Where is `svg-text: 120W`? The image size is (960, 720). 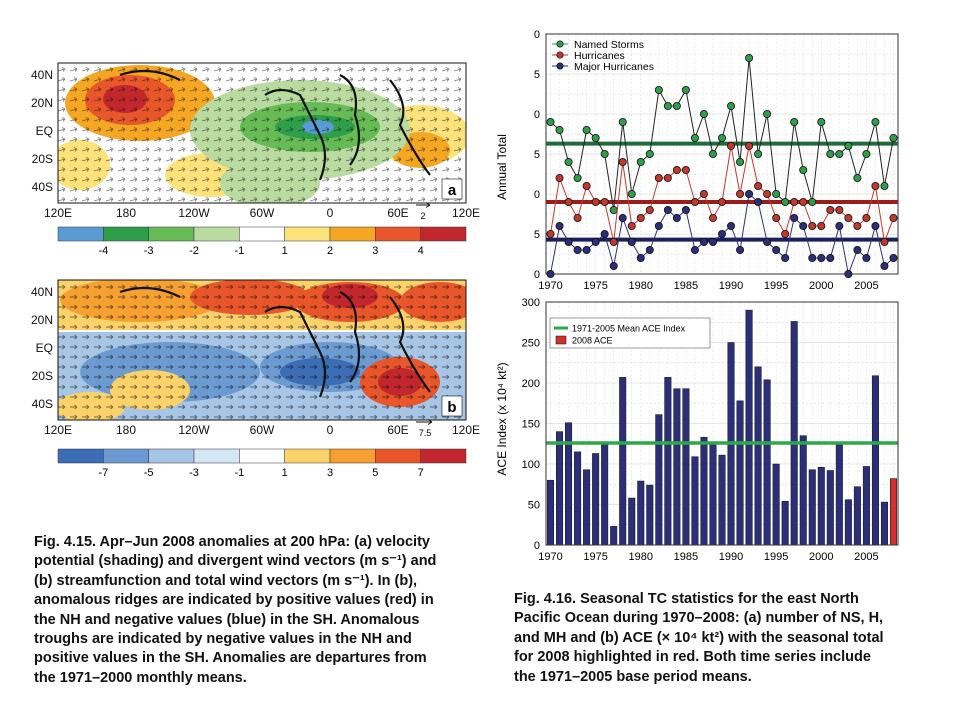
svg-text: 120W is located at coordinates (194, 213).